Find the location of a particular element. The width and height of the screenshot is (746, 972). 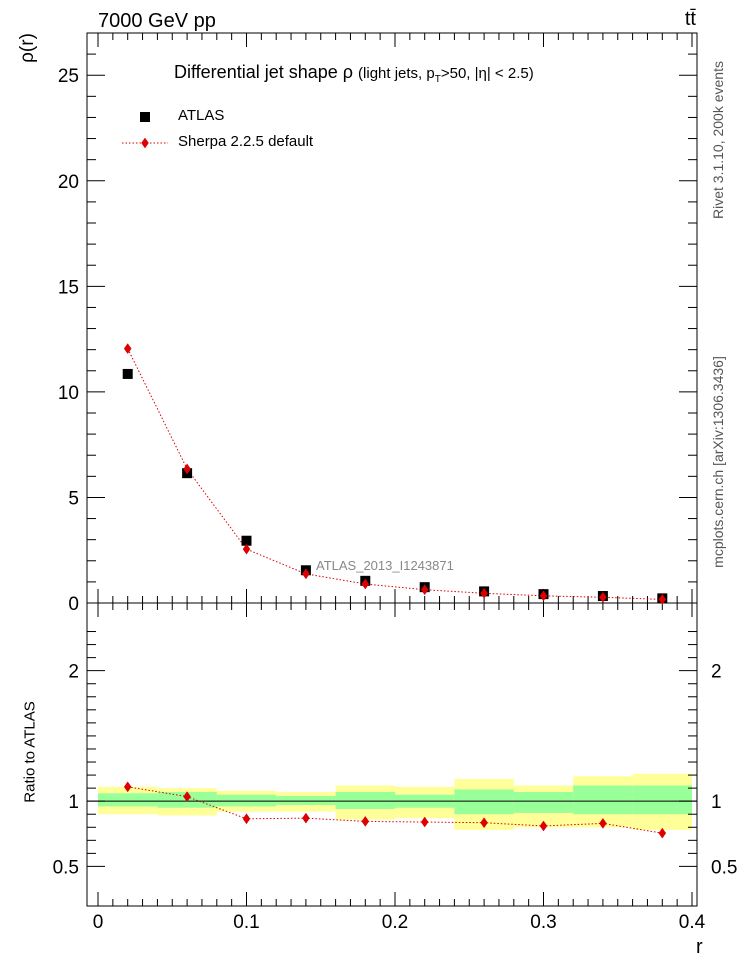

x-tick-label: 0 is located at coordinates (98, 922).